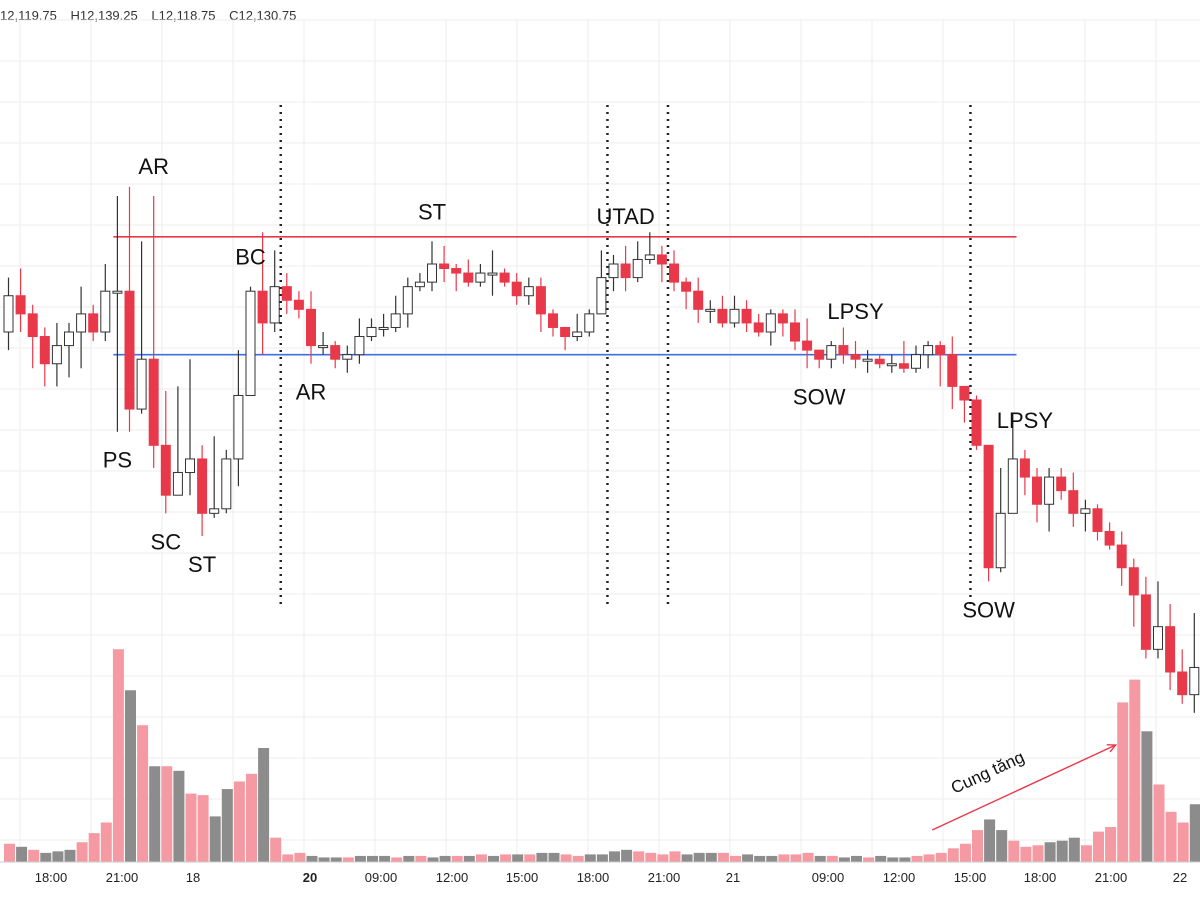  Describe the element at coordinates (819, 396) in the screenshot. I see `annotation-label: SOW` at that location.